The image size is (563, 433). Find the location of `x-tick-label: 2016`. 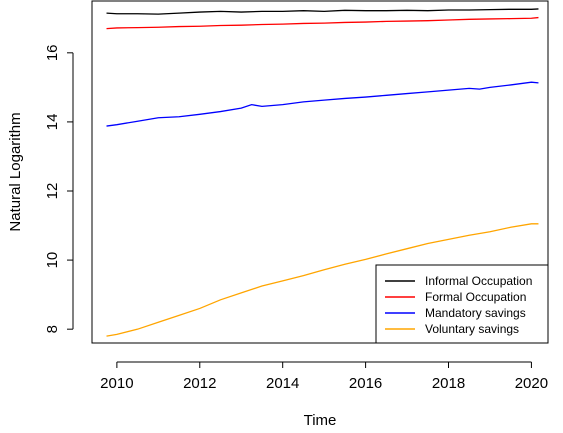

x-tick-label: 2016 is located at coordinates (365, 383).